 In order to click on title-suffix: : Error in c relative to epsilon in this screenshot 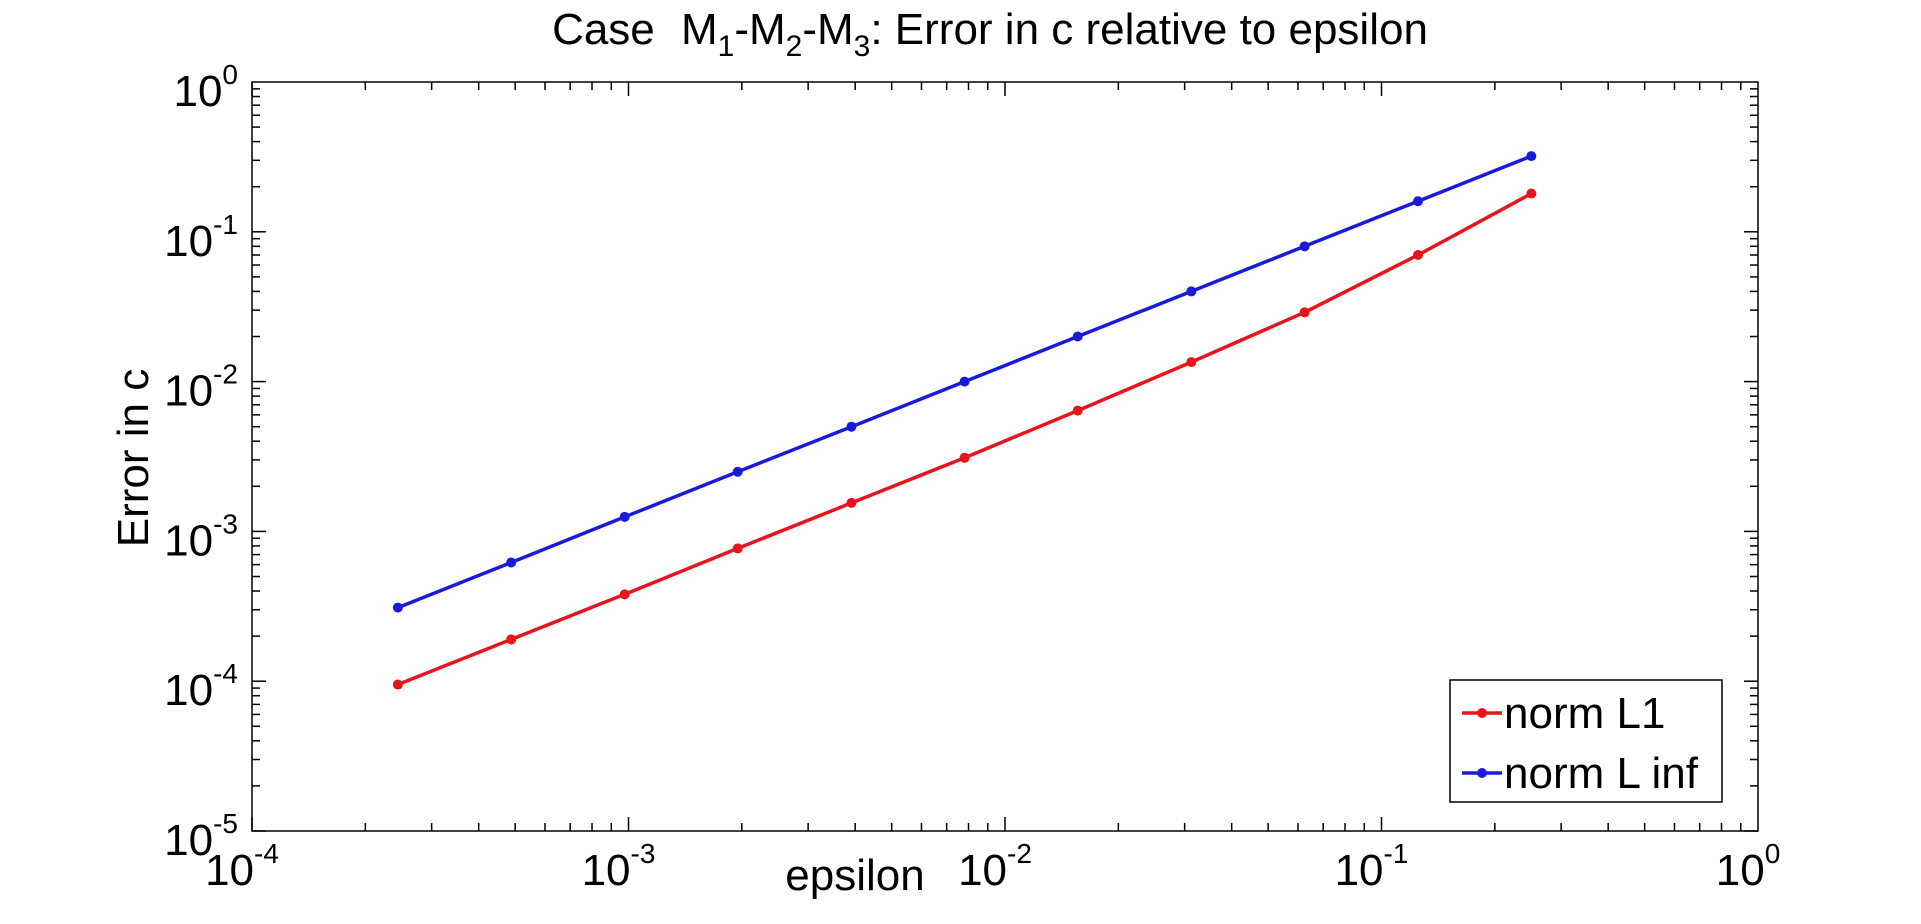, I will do `click(1149, 29)`.